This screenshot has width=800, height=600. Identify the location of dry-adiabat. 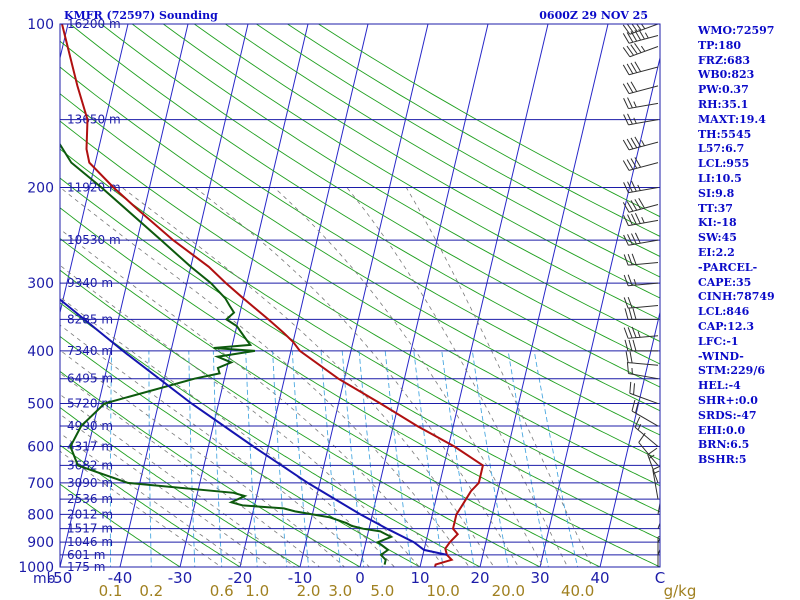
(120, 525).